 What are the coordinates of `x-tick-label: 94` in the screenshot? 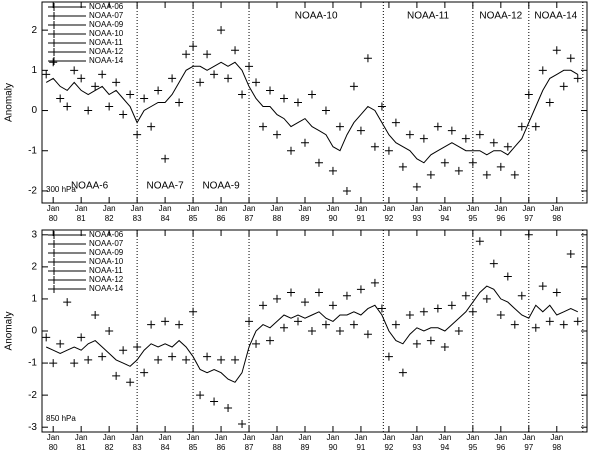 It's located at (444, 218).